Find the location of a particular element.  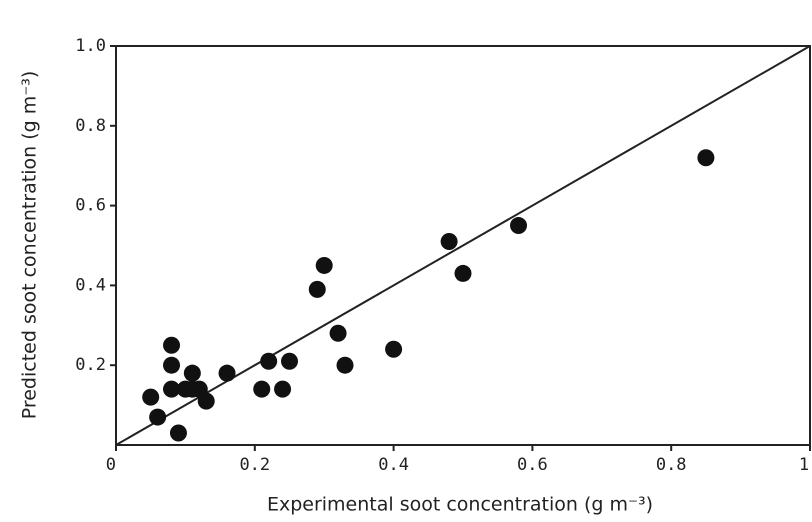

y-tick-label: 0.4 is located at coordinates (90, 285).